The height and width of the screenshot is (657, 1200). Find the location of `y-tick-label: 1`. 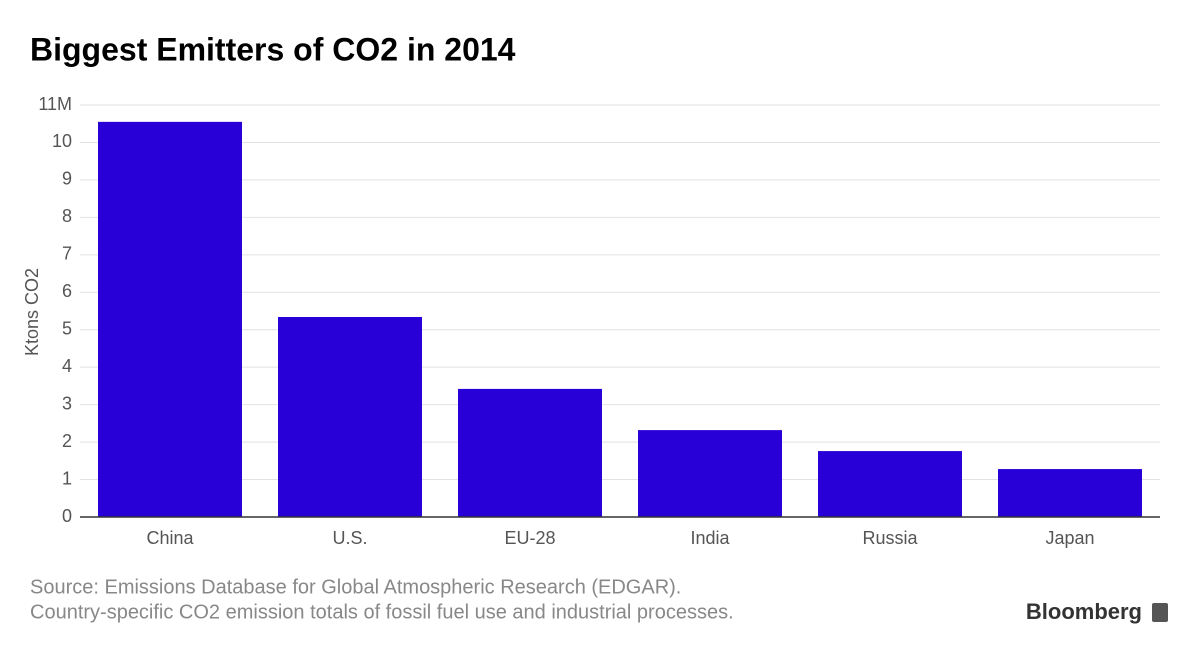

y-tick-label: 1 is located at coordinates (67, 478).